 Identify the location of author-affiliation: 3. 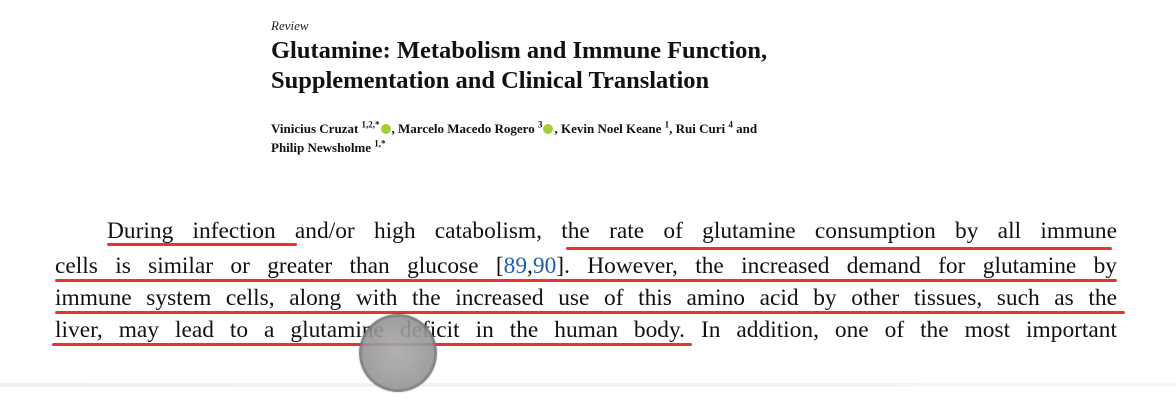
(540, 124).